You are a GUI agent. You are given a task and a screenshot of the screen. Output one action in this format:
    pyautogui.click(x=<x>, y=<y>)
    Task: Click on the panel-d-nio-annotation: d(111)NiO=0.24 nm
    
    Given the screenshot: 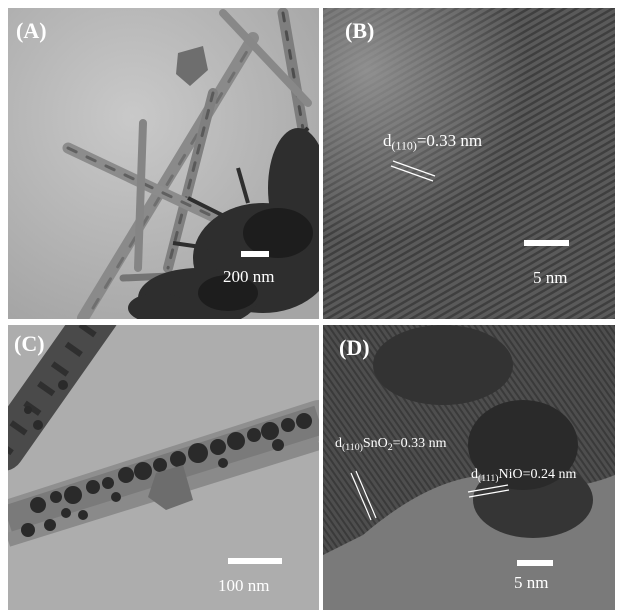 What is the action you would take?
    pyautogui.click(x=524, y=475)
    